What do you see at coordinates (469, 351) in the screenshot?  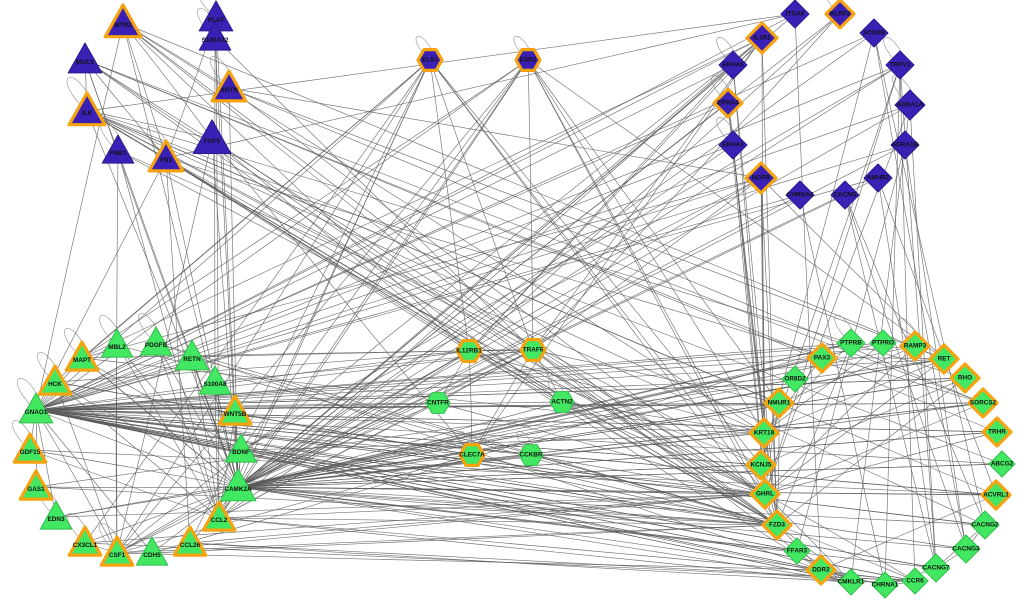 I see `graph-node-il12rb1: IL12RB1` at bounding box center [469, 351].